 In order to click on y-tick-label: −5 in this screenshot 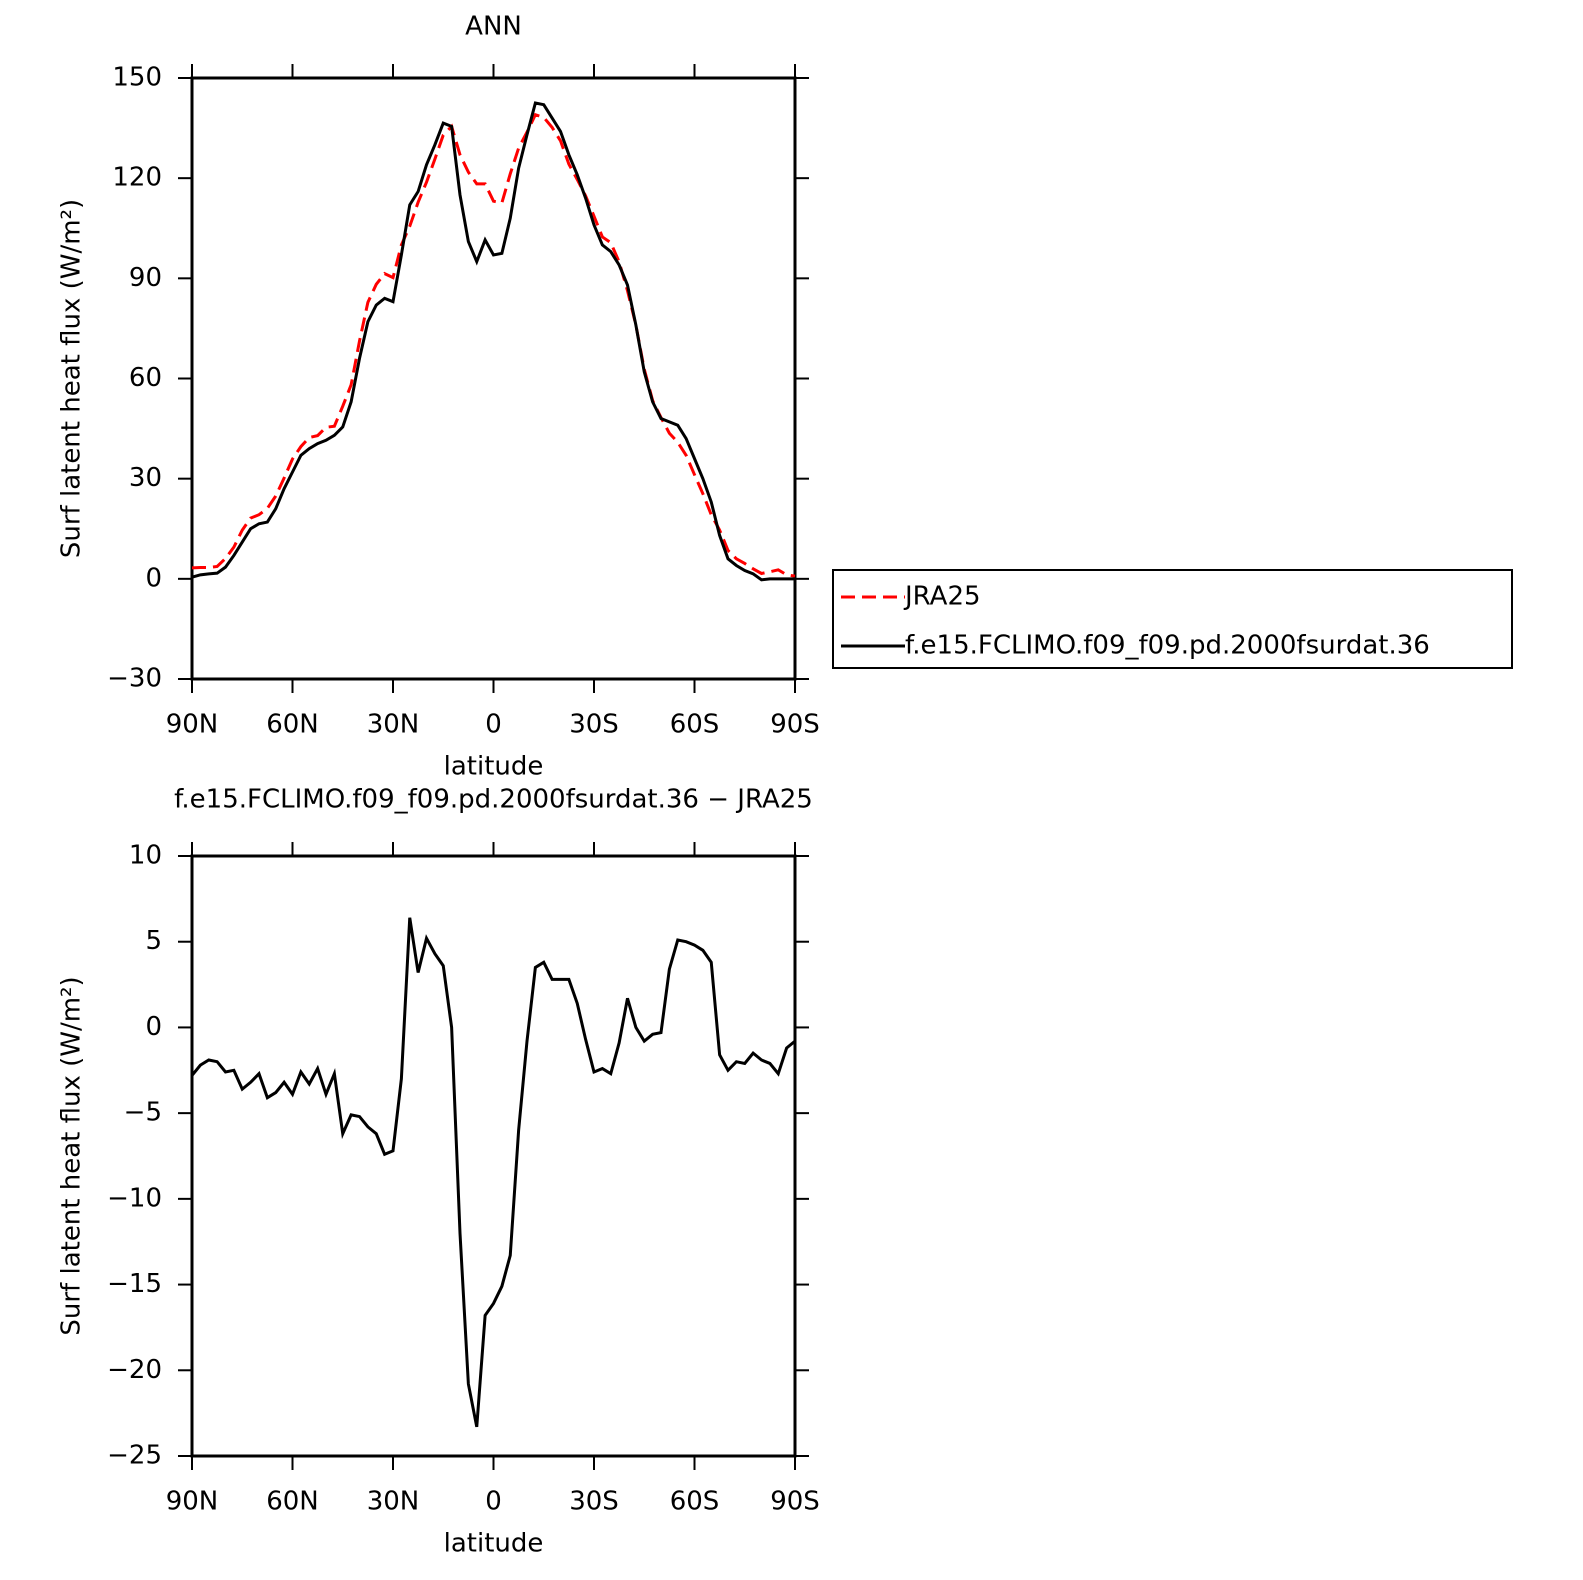, I will do `click(143, 1113)`.